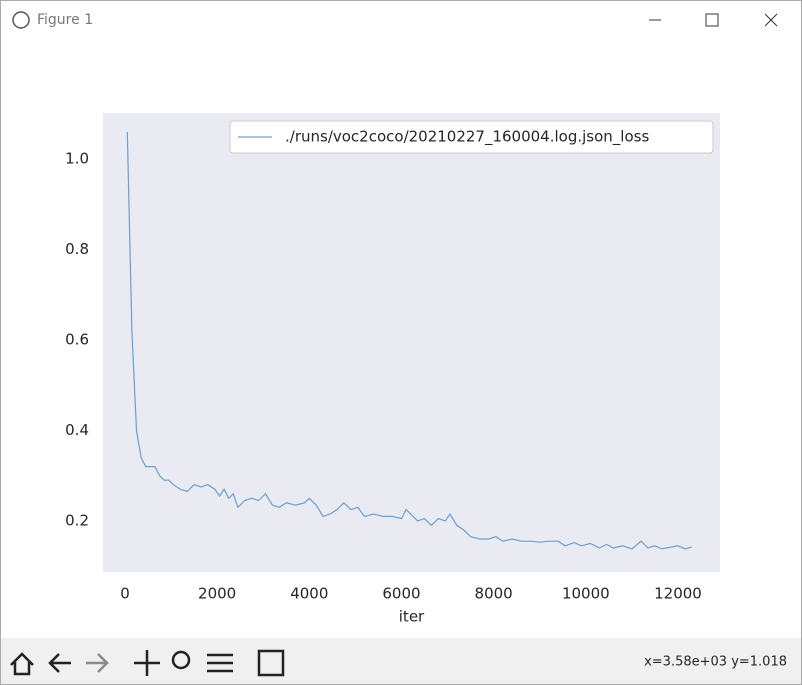 The width and height of the screenshot is (802, 685). Describe the element at coordinates (77, 340) in the screenshot. I see `y-tick-label: 0.6` at that location.